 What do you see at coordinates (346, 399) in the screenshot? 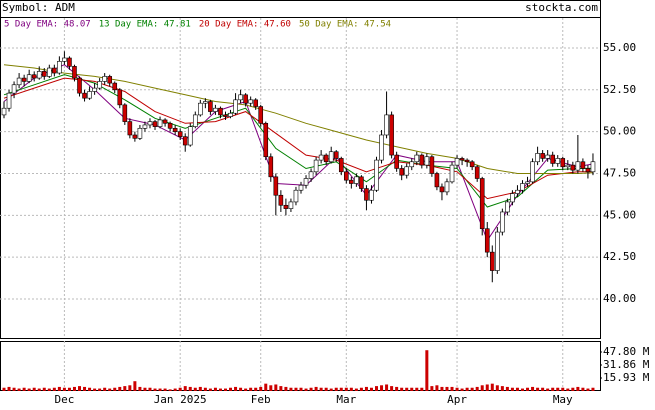
I see `x-tick-label: Mar` at bounding box center [346, 399].